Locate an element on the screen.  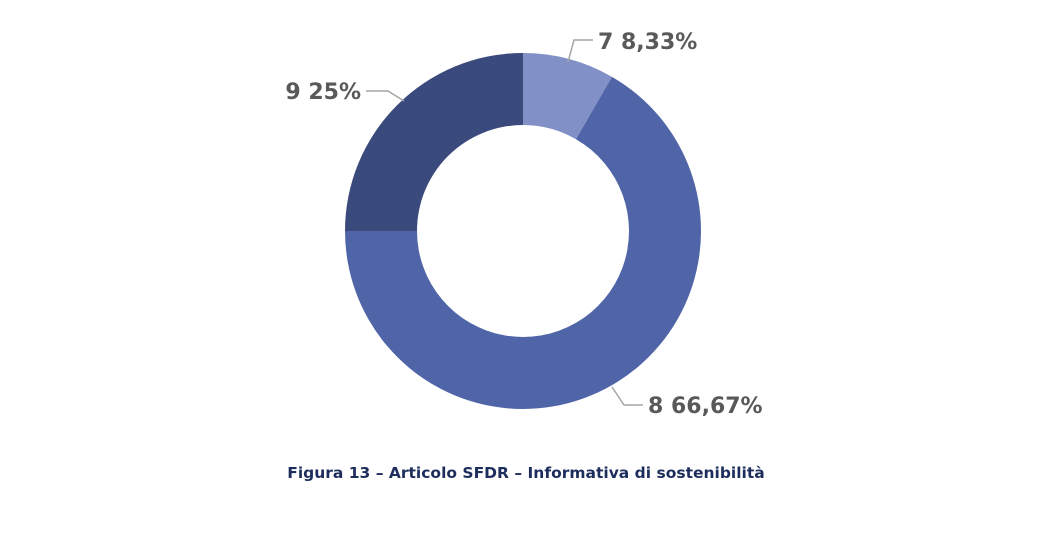
slice-label-8: 8 66,67% is located at coordinates (705, 406).